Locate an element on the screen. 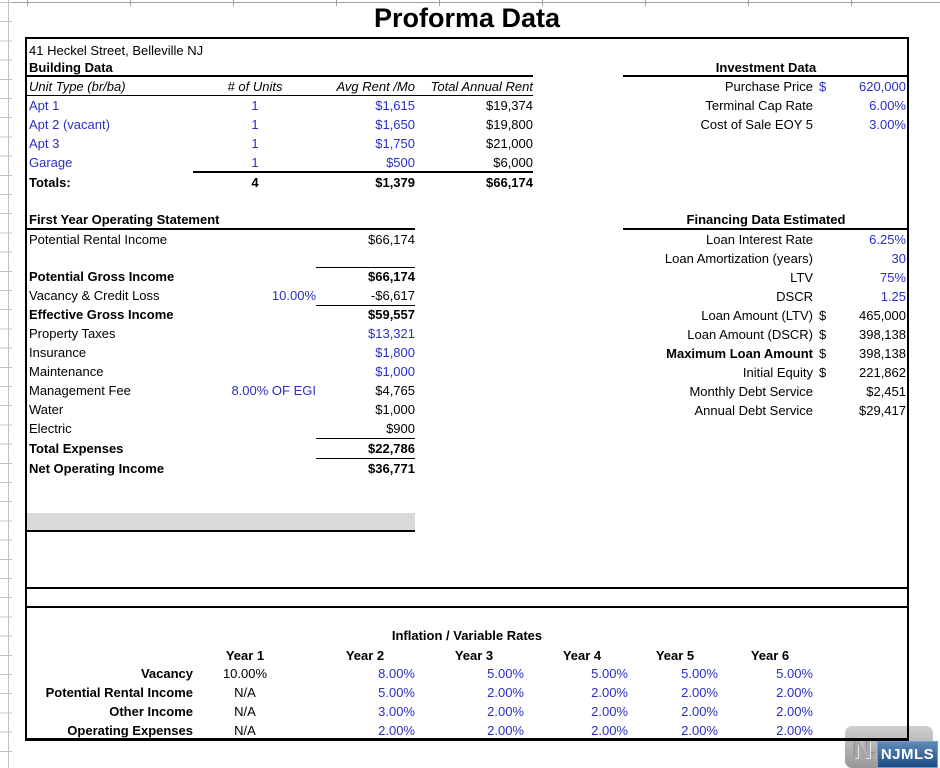  financing-label: Annual Debt Service is located at coordinates (753, 410).